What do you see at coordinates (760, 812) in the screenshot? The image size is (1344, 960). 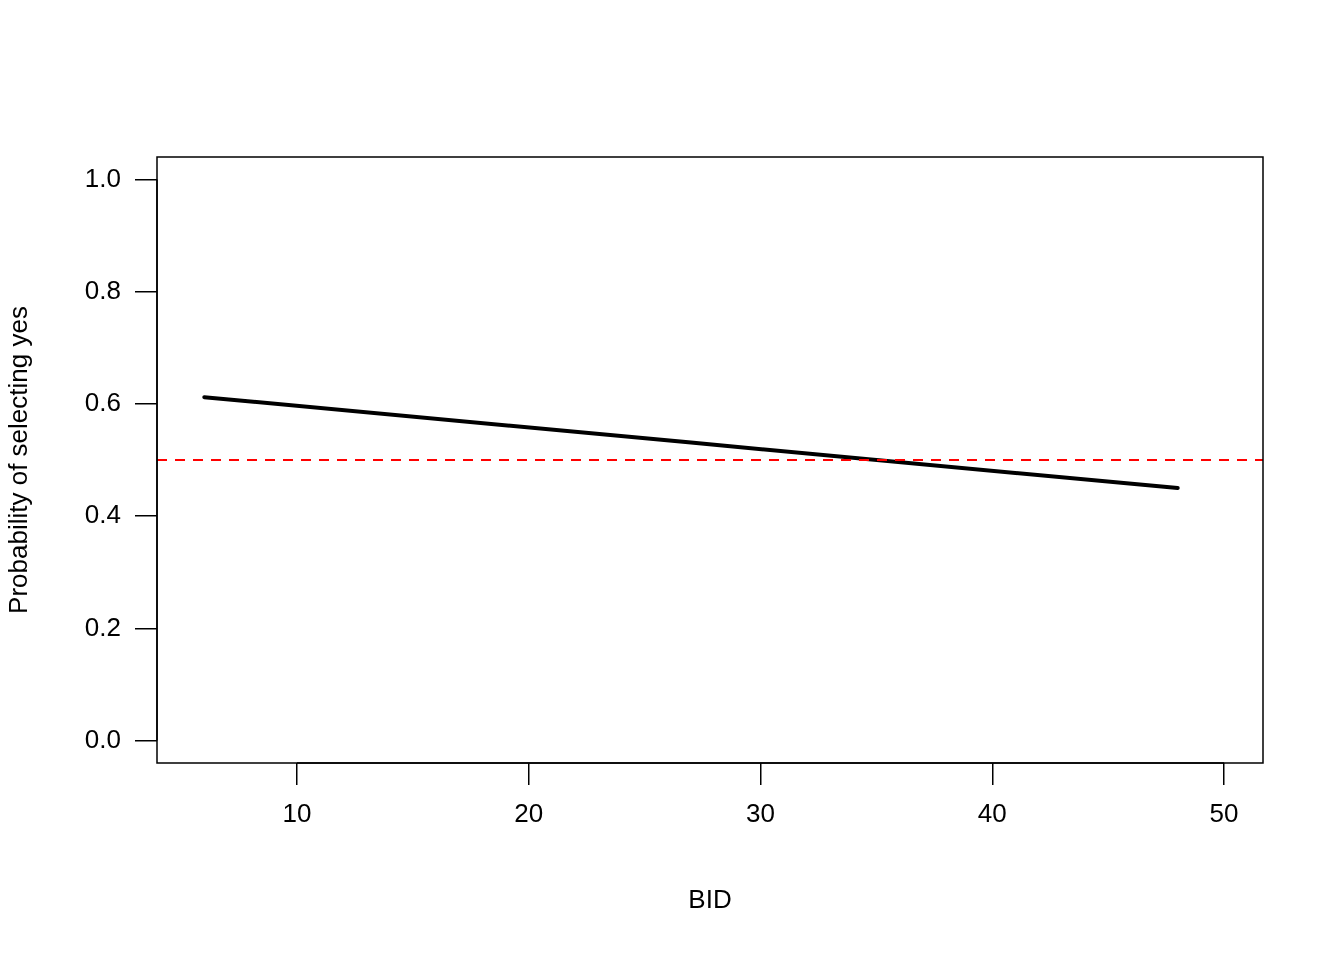 I see `x-tick-label: 30` at bounding box center [760, 812].